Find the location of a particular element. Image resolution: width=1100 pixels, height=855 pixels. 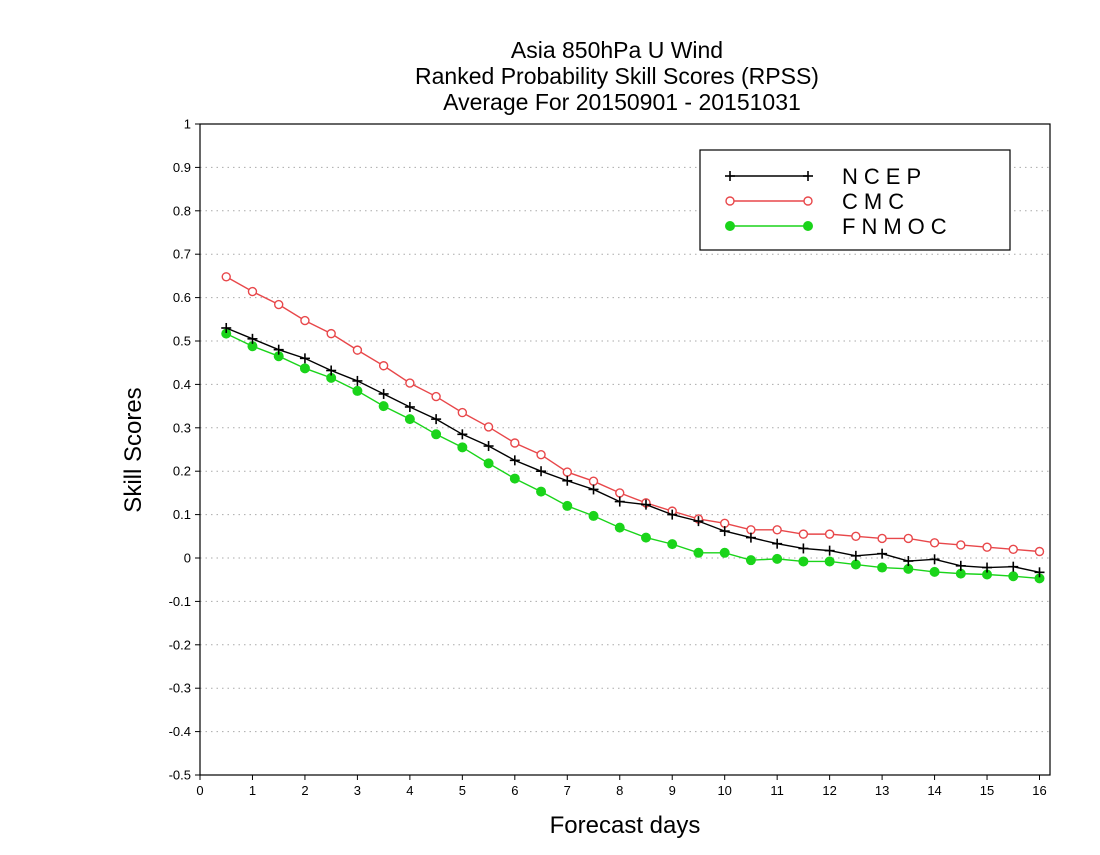

x-tick-label: 12 is located at coordinates (829, 790).